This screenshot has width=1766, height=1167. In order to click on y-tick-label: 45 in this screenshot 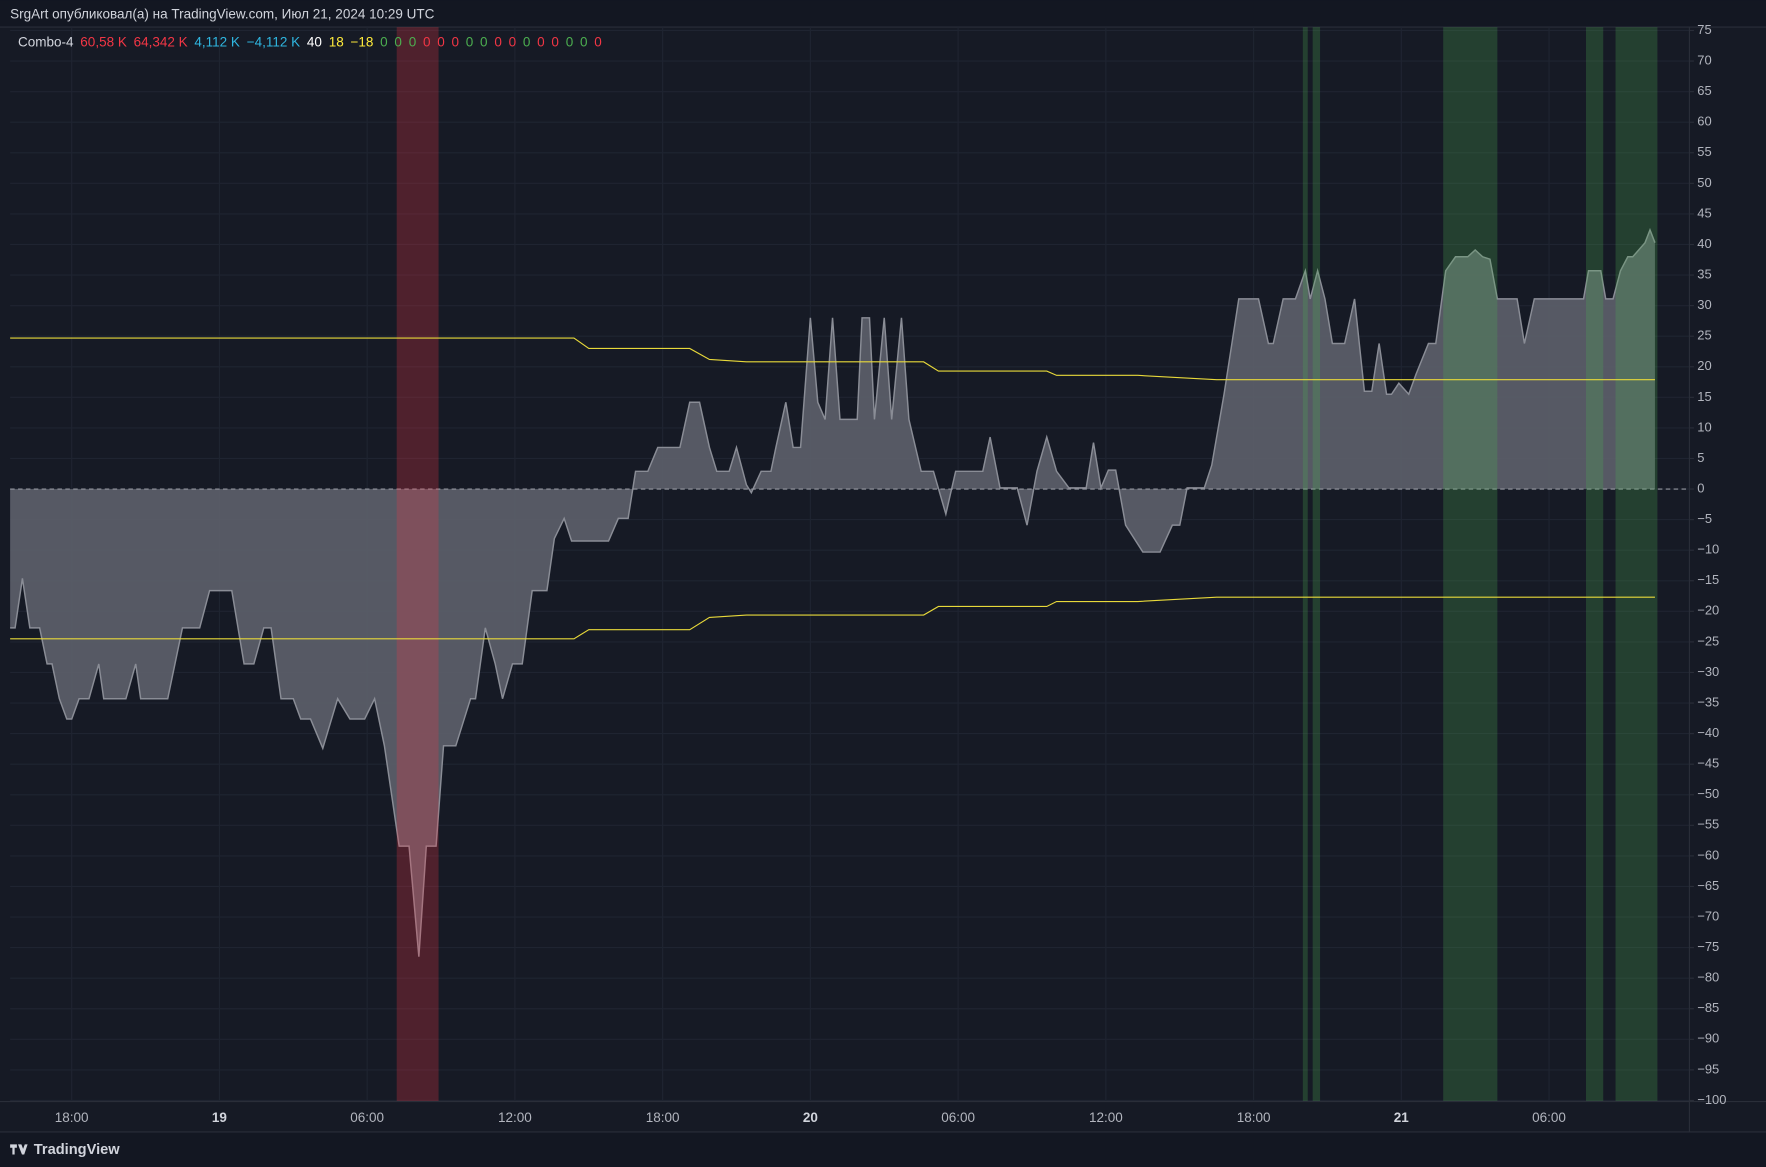, I will do `click(1704, 212)`.